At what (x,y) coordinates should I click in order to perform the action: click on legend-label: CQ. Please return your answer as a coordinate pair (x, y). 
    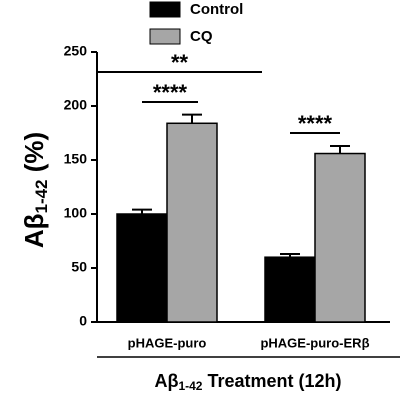
    Looking at the image, I should click on (201, 36).